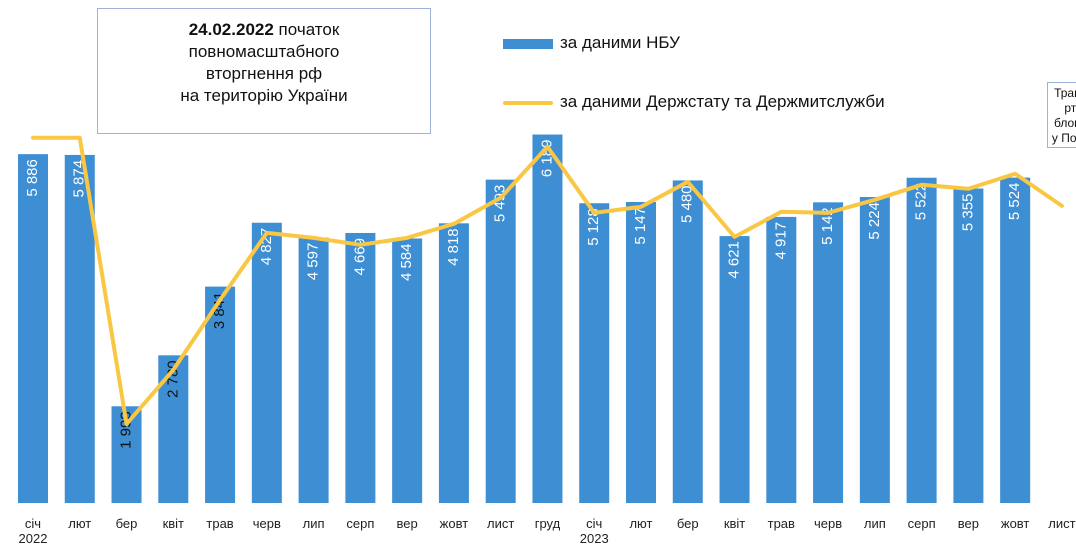 This screenshot has width=1076, height=551. Describe the element at coordinates (313, 262) in the screenshot. I see `data-label: 4 597` at that location.